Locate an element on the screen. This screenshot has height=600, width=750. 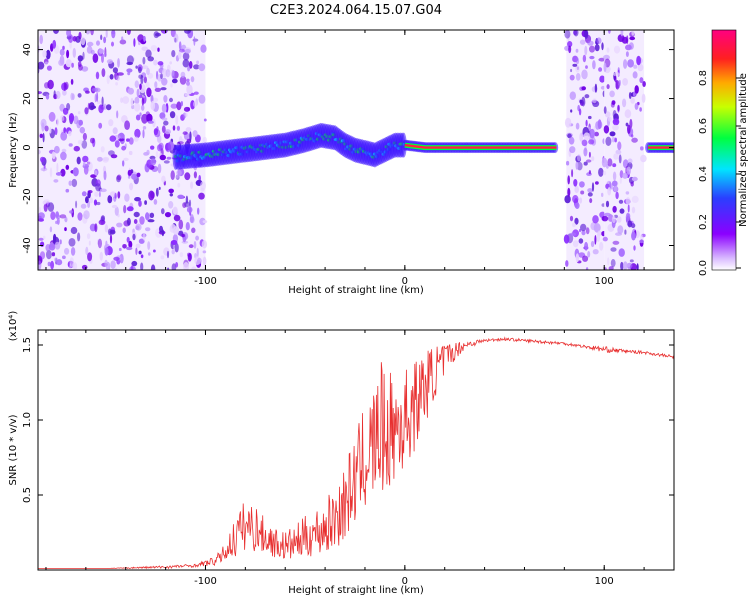
snr-y-label: SNR (10 * v/v) is located at coordinates (13, 449).